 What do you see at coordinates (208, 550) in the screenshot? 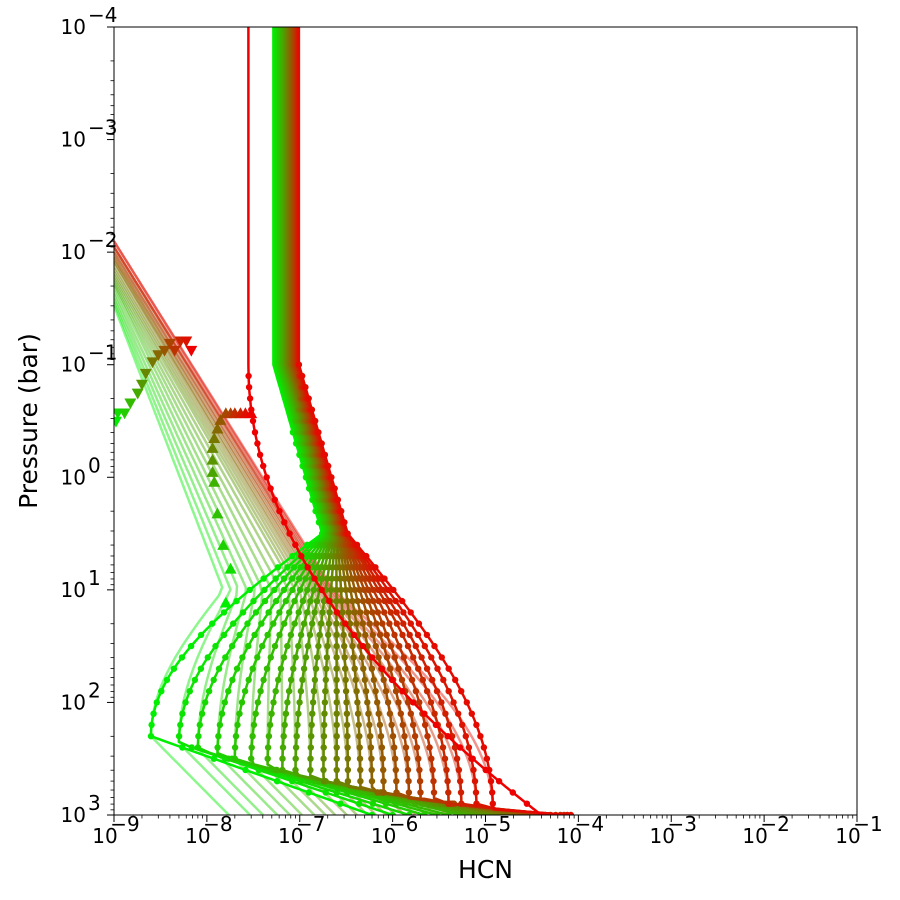
I see `faded-profile-line` at bounding box center [208, 550].